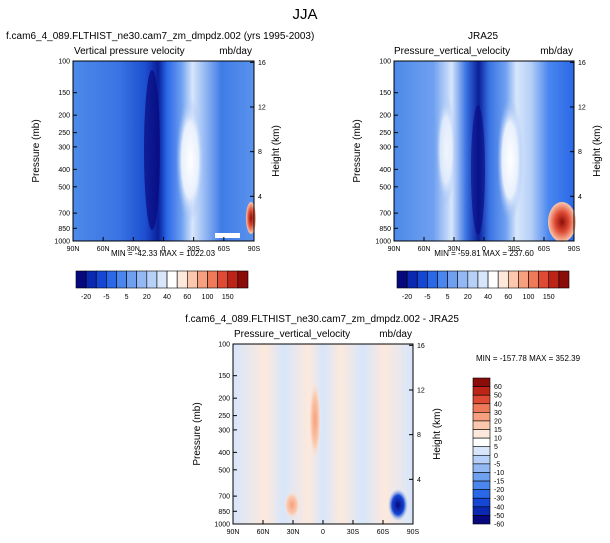 The height and width of the screenshot is (543, 610). I want to click on panel-diff-xtick-label: 30S, so click(353, 532).